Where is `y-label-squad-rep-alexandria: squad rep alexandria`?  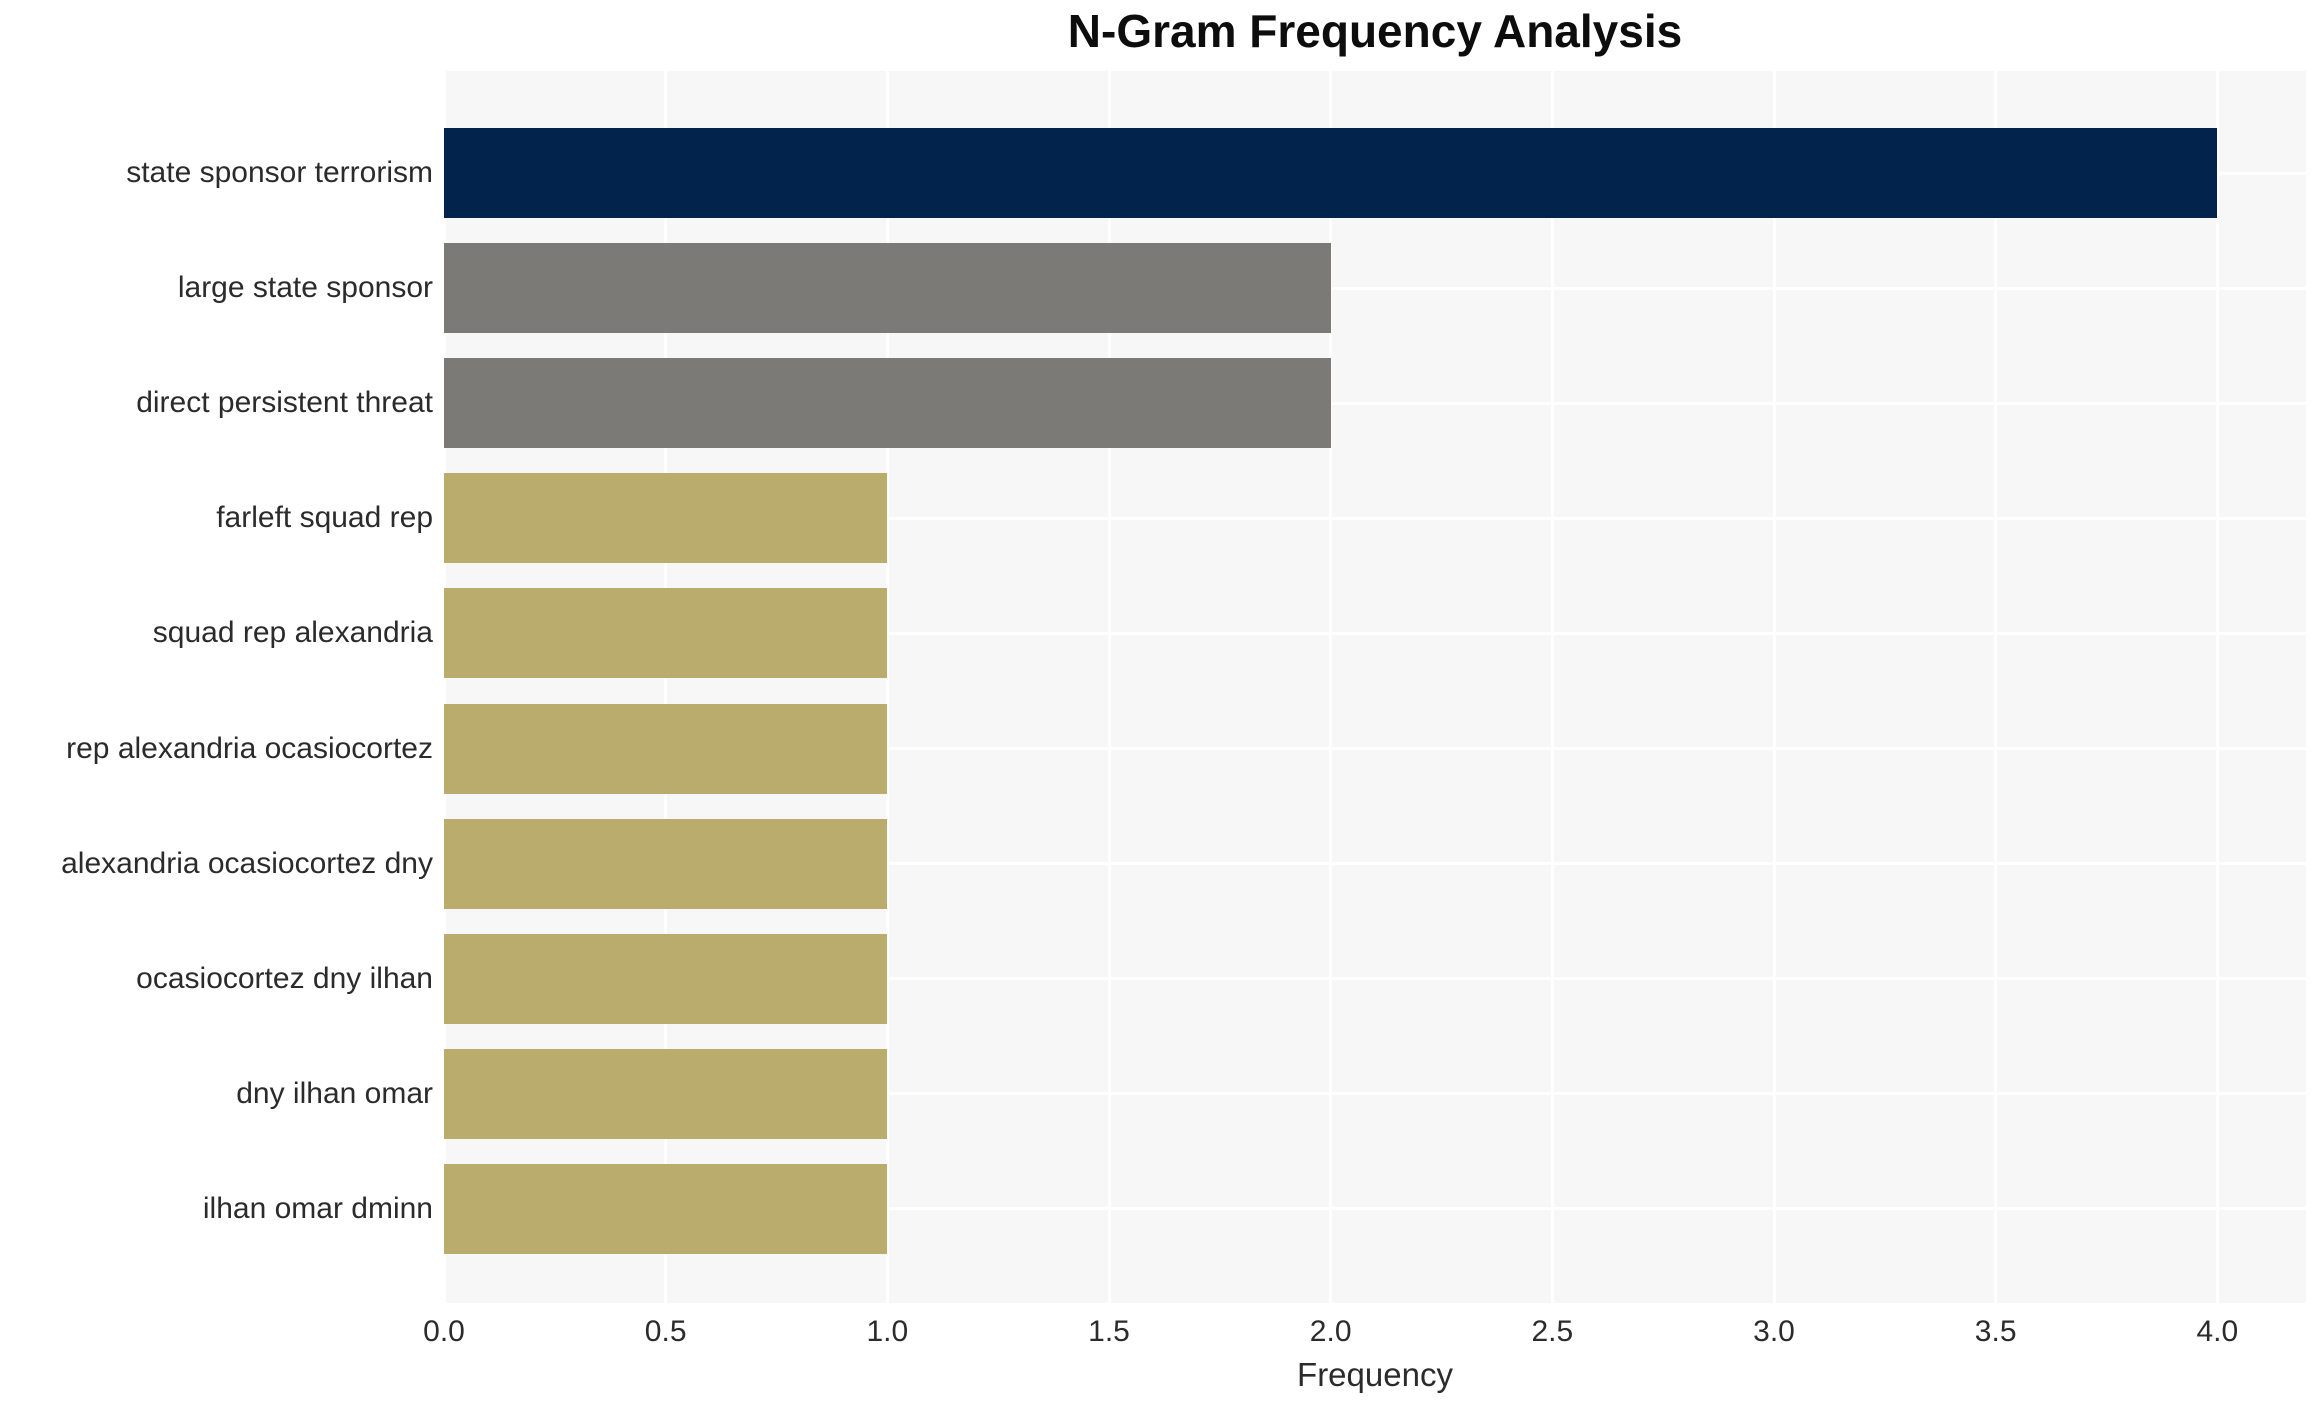 y-label-squad-rep-alexandria: squad rep alexandria is located at coordinates (292, 633).